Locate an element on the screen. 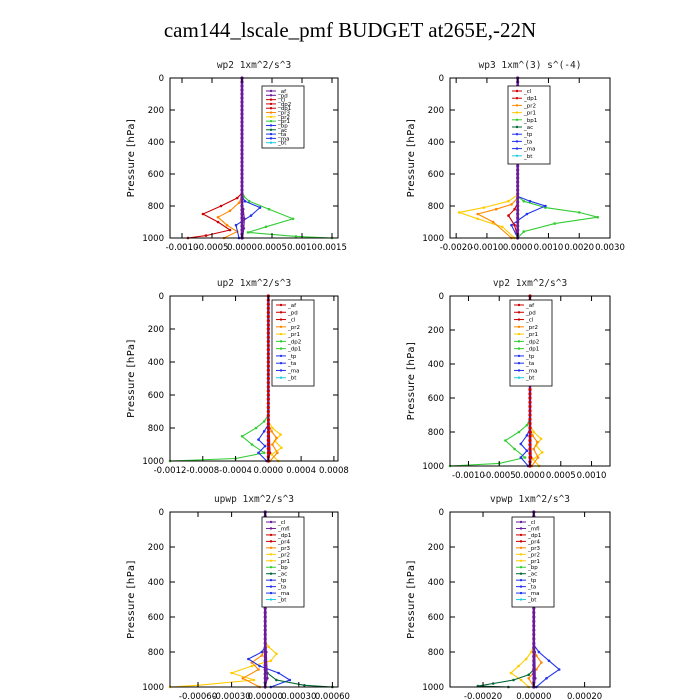 Image resolution: width=700 pixels, height=700 pixels. x-tick-label: 0.0005 is located at coordinates (272, 248).